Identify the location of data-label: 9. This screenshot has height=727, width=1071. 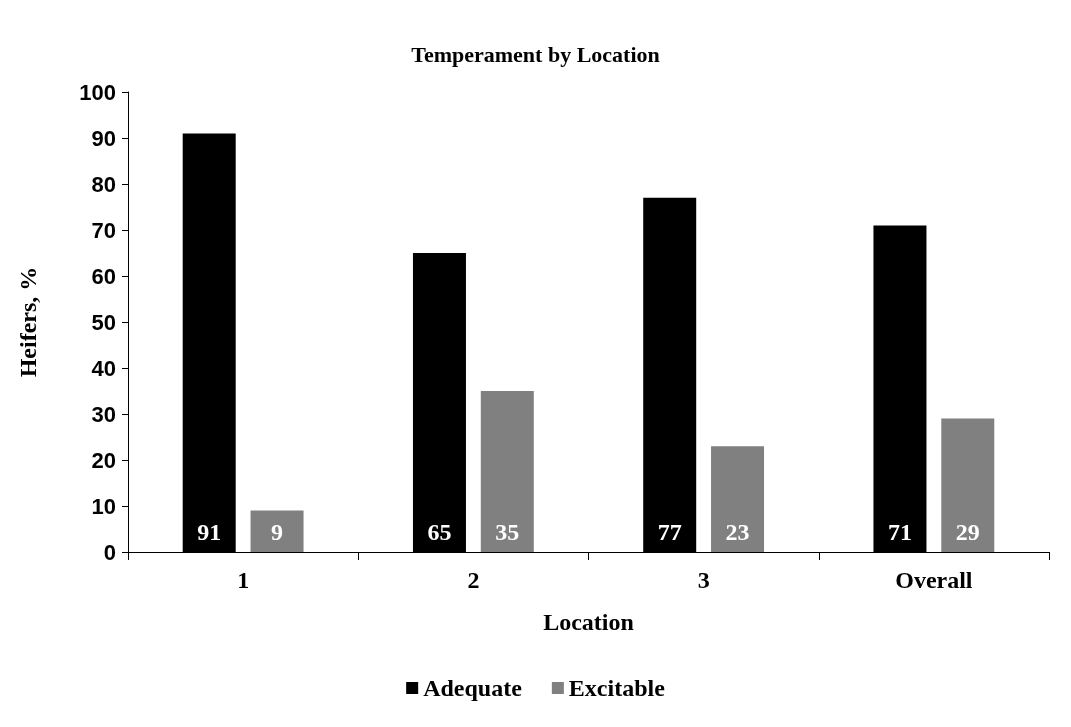
(277, 532).